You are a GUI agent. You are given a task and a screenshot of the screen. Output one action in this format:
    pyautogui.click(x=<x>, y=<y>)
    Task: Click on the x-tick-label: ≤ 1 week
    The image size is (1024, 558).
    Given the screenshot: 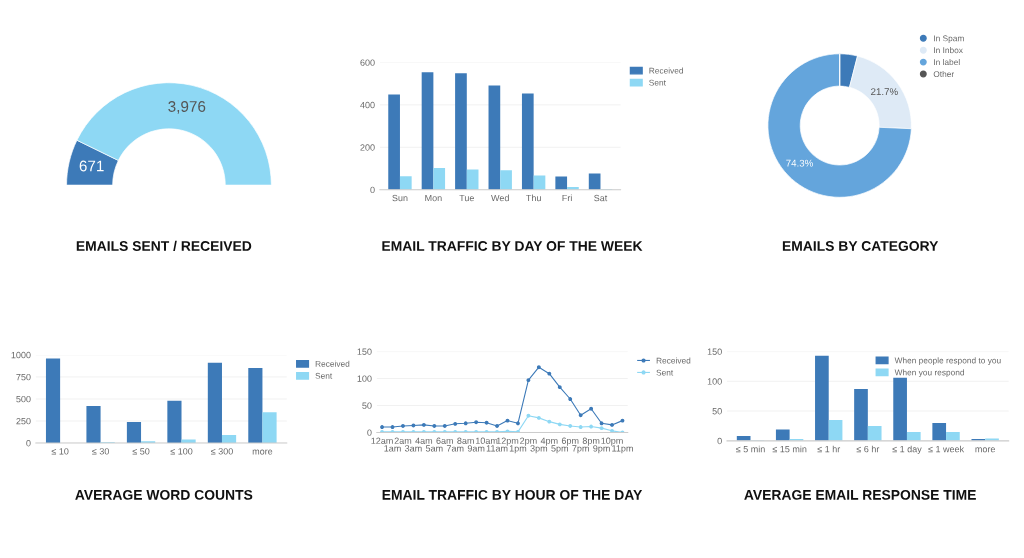 What is the action you would take?
    pyautogui.click(x=946, y=449)
    